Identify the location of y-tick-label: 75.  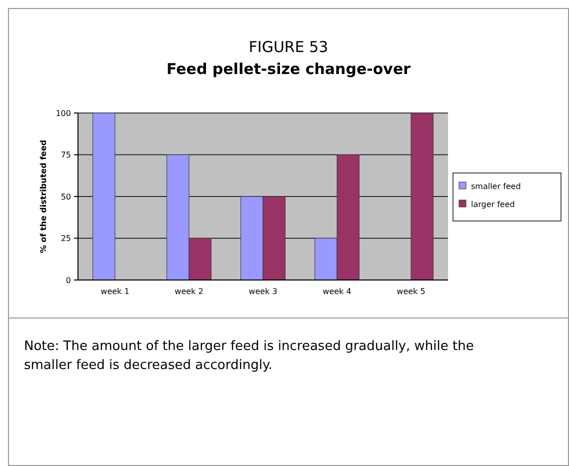
(65, 155).